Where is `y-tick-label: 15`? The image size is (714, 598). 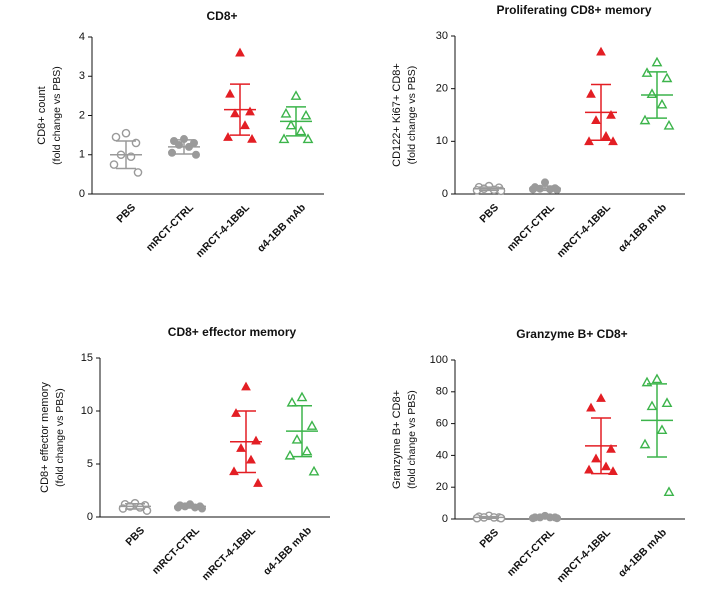 y-tick-label: 15 is located at coordinates (87, 358).